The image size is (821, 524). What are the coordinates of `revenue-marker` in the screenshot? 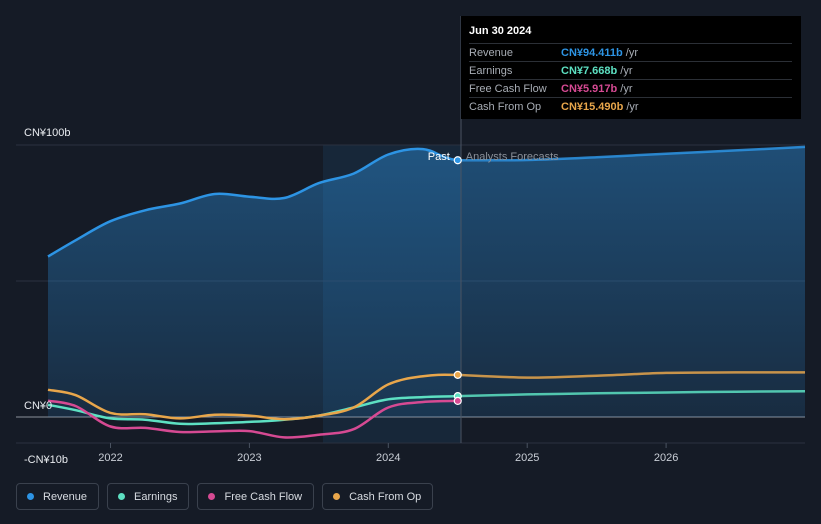 It's located at (457, 160).